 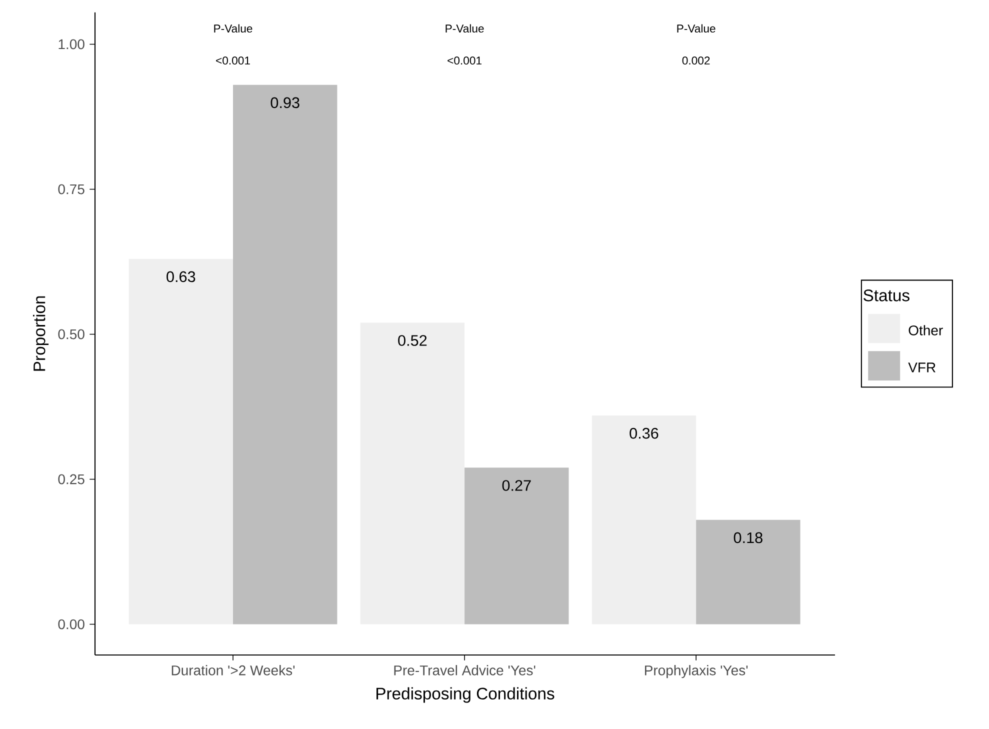 I want to click on y-tick-label: 0.50, so click(x=71, y=334).